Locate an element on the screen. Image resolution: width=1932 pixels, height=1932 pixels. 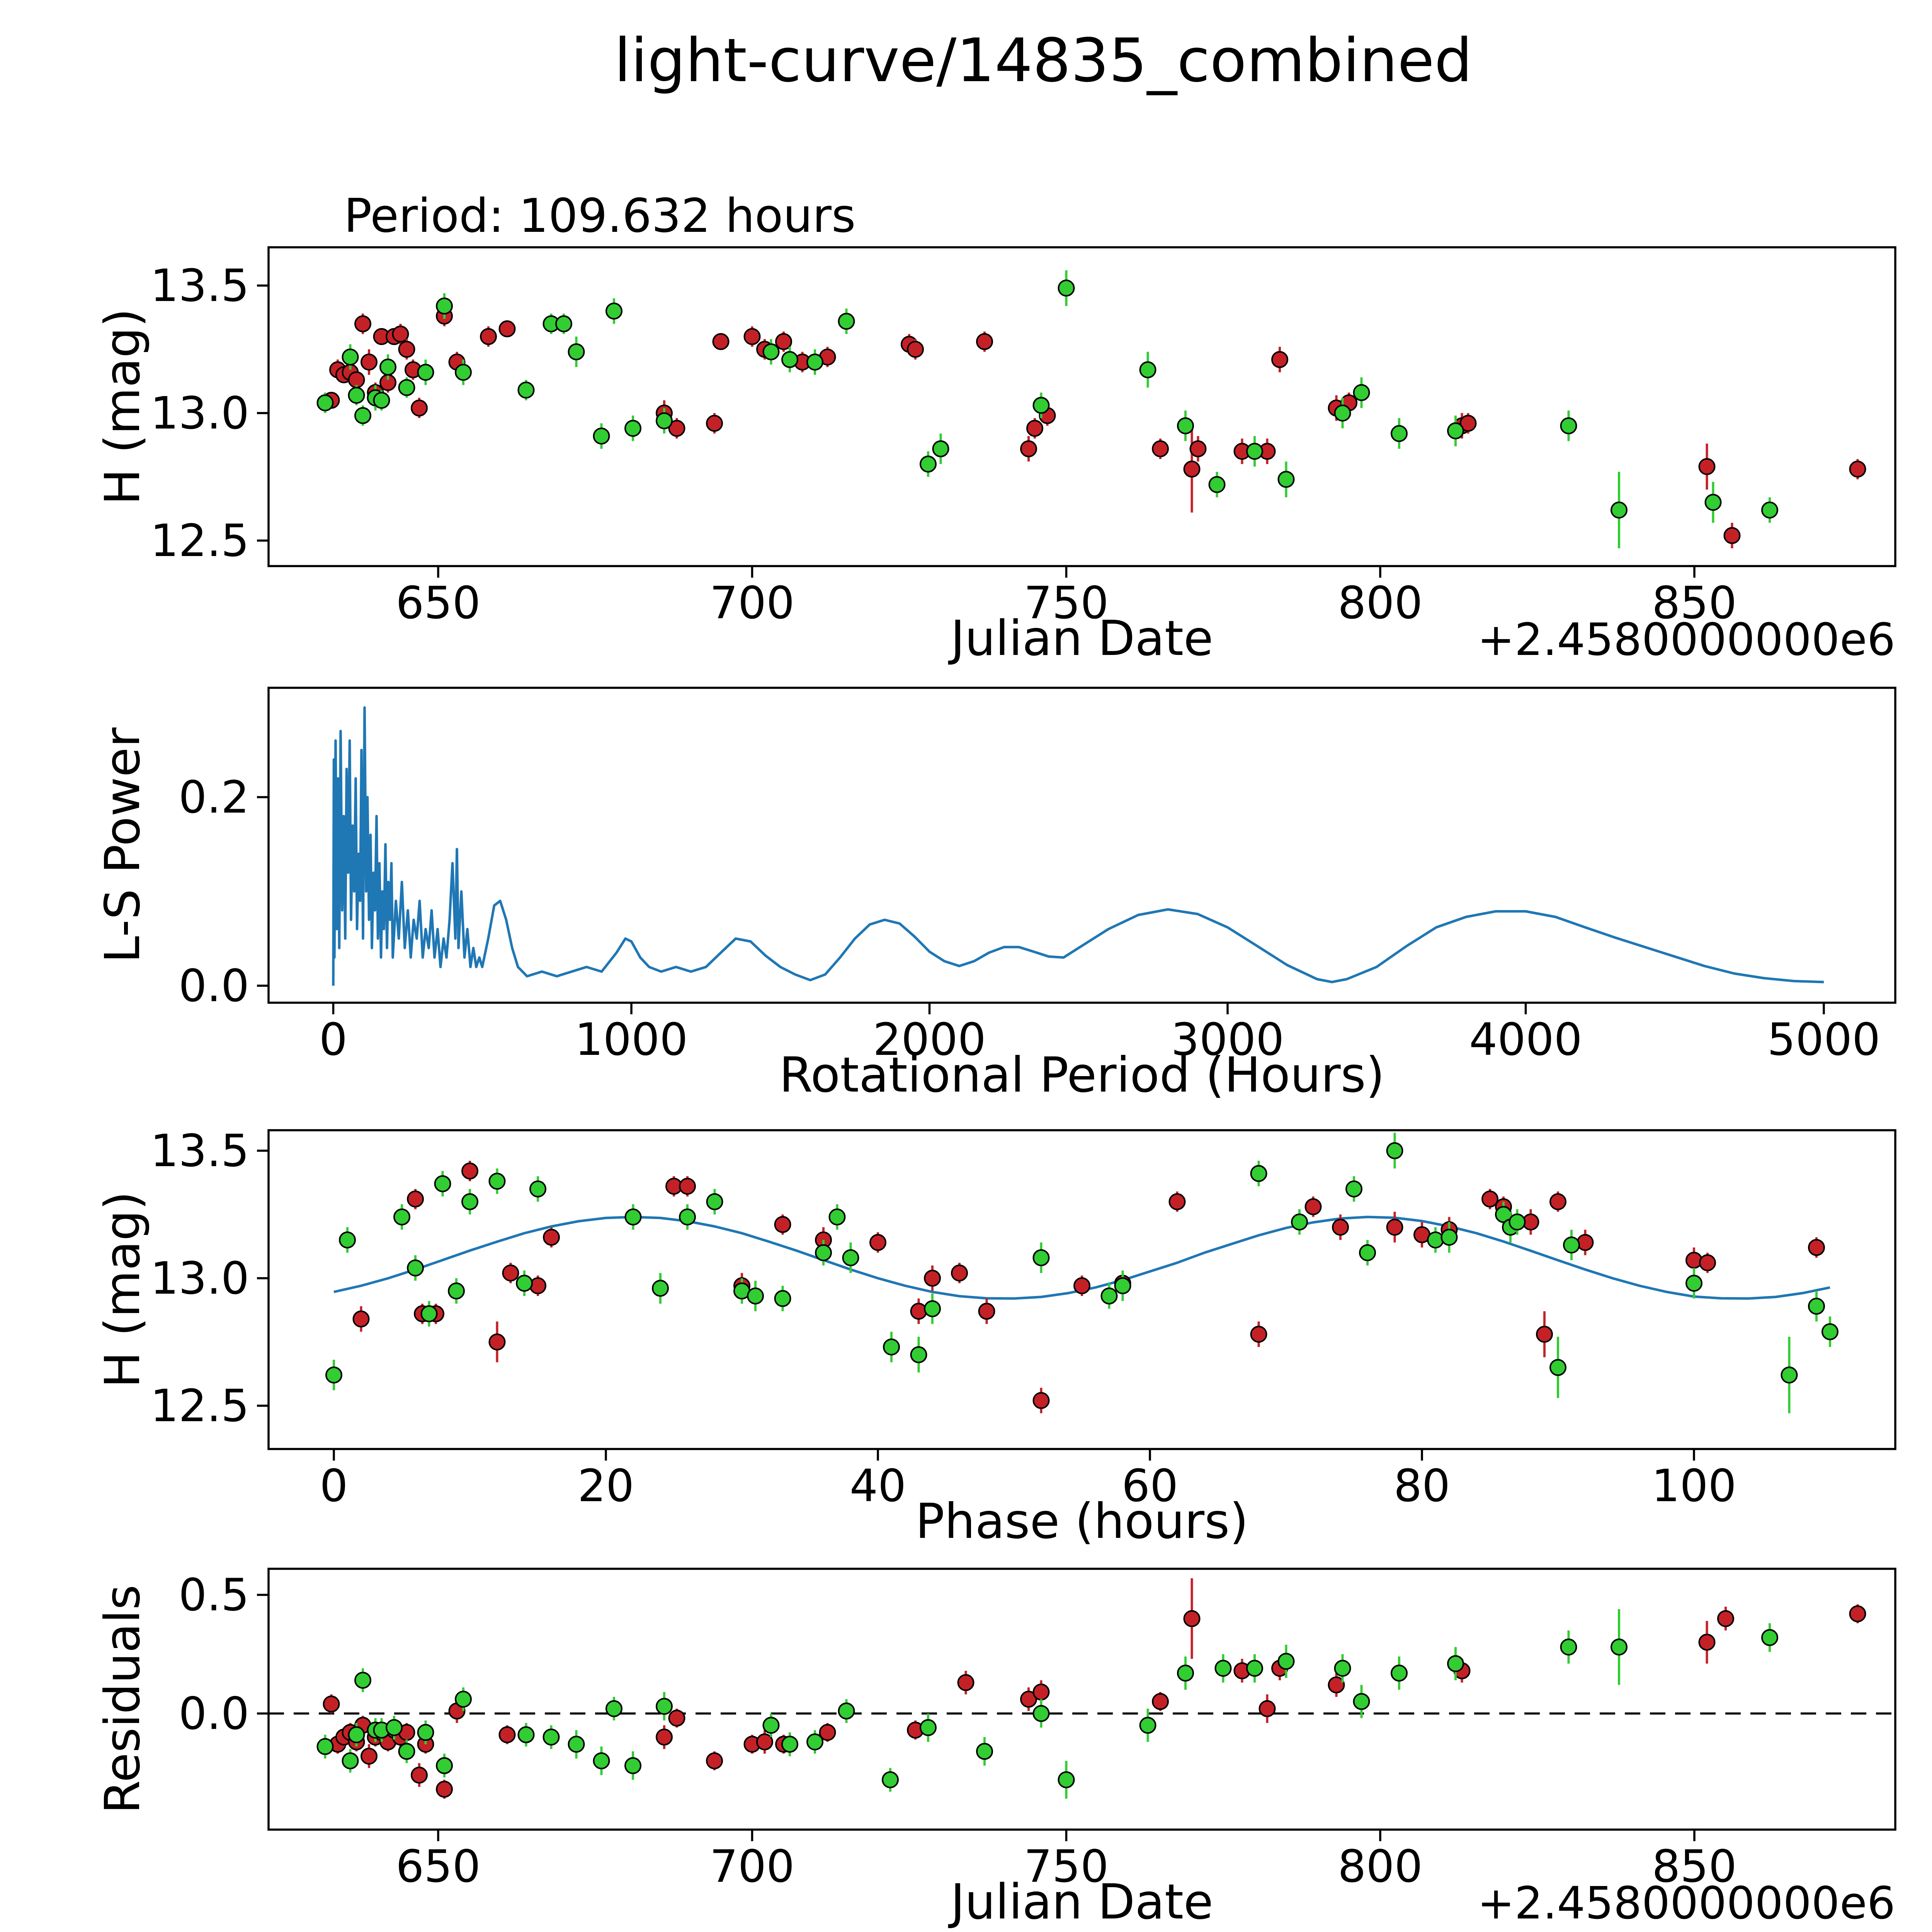
series-green-filter is located at coordinates (1047, 409).